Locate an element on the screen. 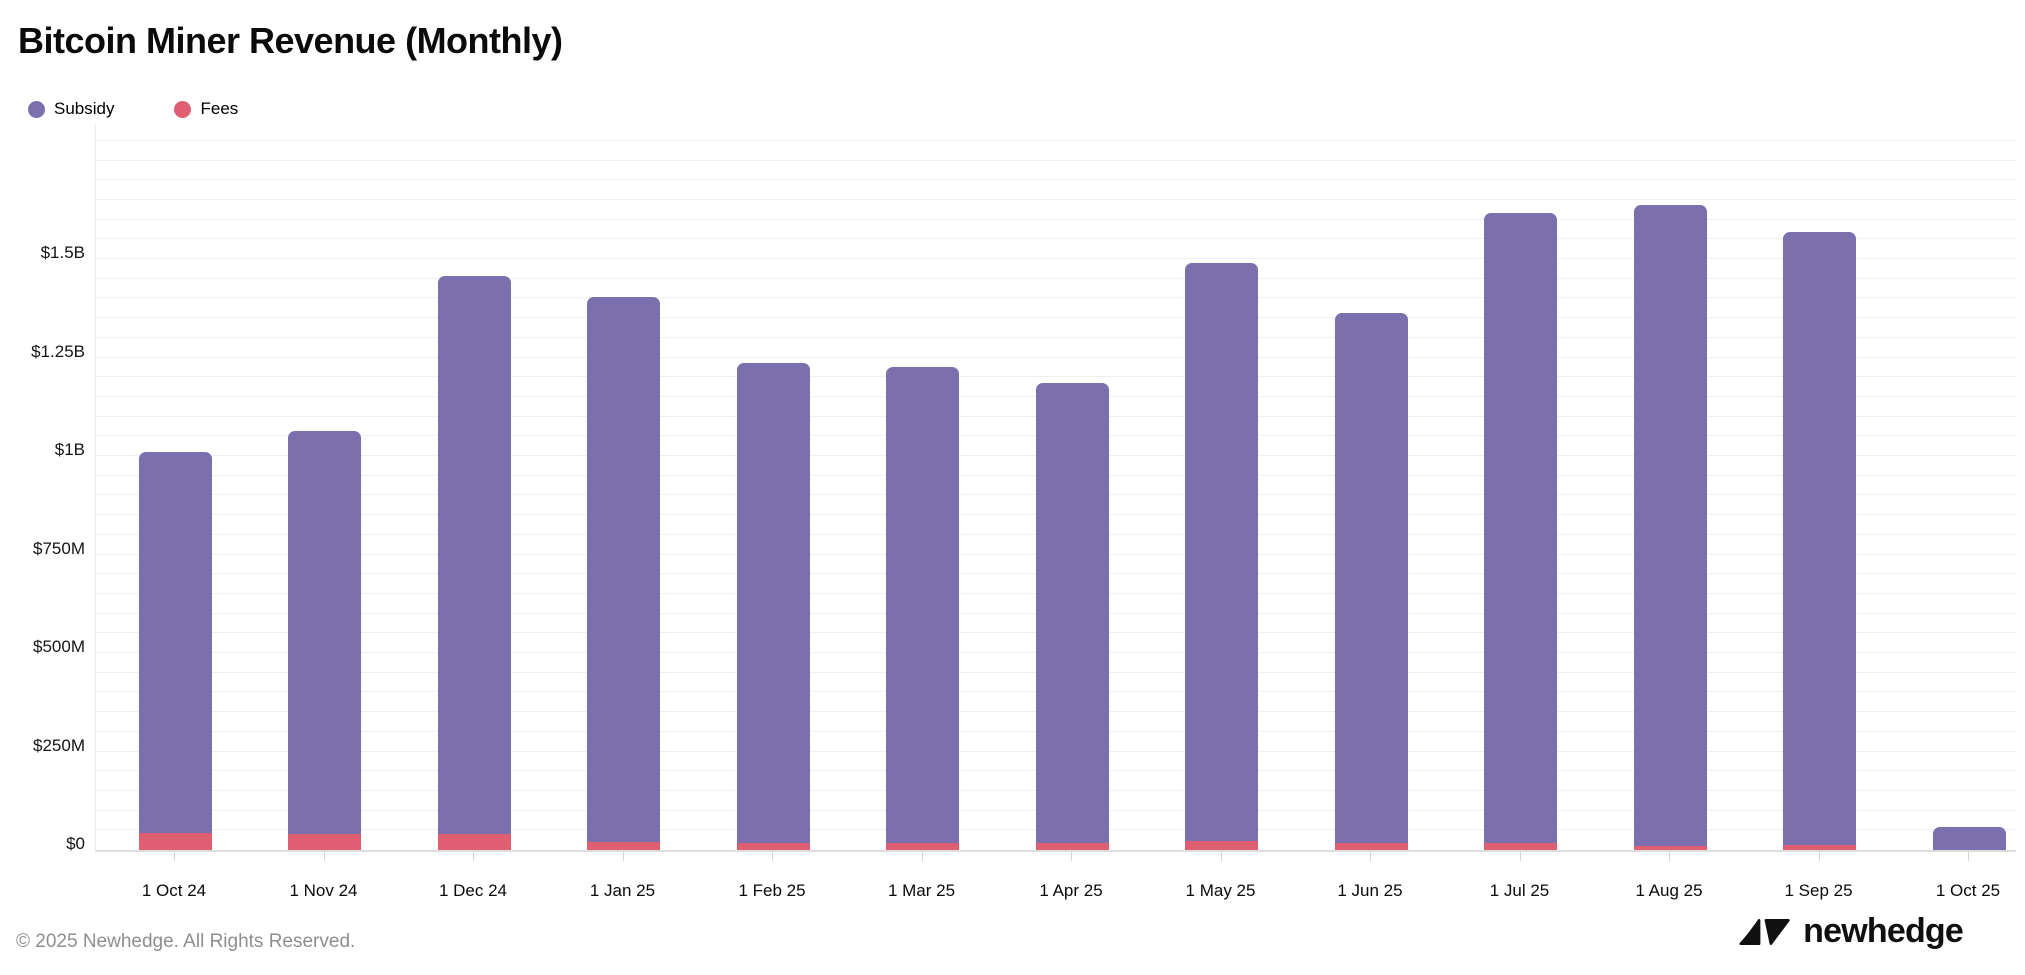 This screenshot has width=2025, height=975. legend-item-subsidy: Subsidy is located at coordinates (71, 109).